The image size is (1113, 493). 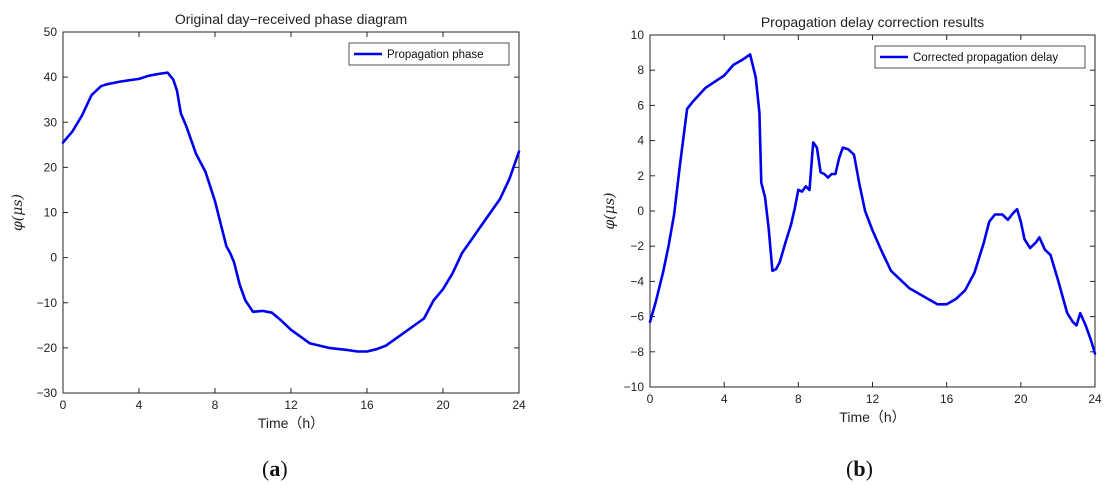 I want to click on legend-entry: Propagation phase, so click(x=435, y=55).